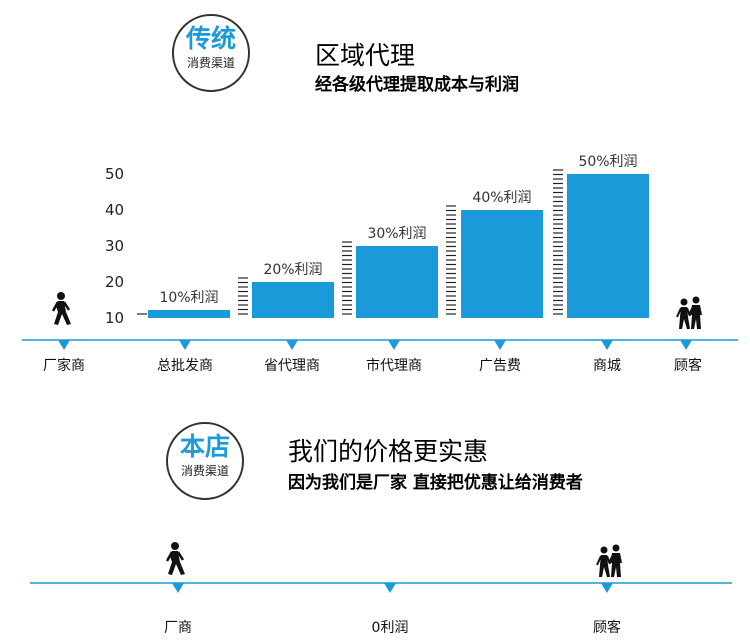 This screenshot has width=750, height=640. What do you see at coordinates (388, 451) in the screenshot?
I see `store-title: 我们的价格更实惠` at bounding box center [388, 451].